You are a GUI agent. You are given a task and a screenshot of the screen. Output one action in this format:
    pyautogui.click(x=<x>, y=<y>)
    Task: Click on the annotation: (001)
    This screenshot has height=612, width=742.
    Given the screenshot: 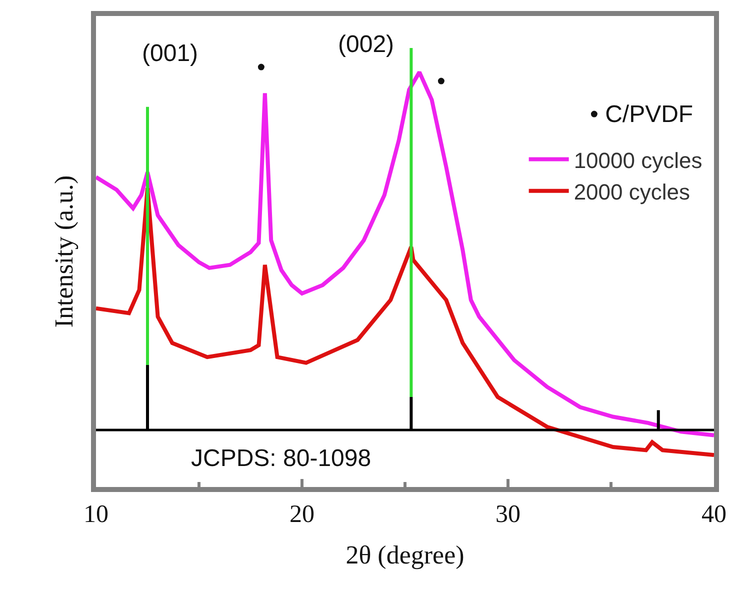 What is the action you would take?
    pyautogui.click(x=170, y=53)
    